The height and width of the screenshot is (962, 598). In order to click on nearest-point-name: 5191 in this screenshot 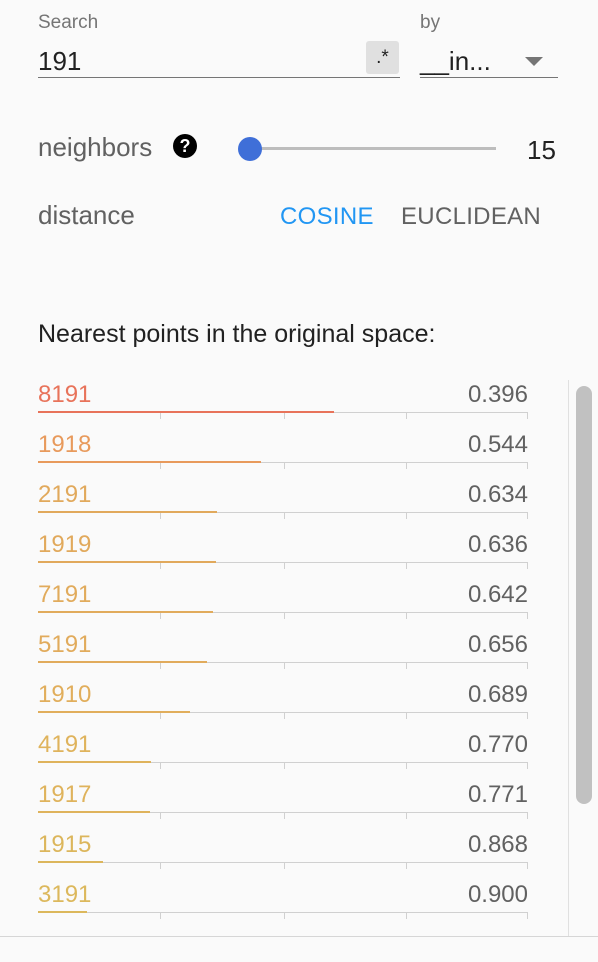, I will do `click(65, 644)`.